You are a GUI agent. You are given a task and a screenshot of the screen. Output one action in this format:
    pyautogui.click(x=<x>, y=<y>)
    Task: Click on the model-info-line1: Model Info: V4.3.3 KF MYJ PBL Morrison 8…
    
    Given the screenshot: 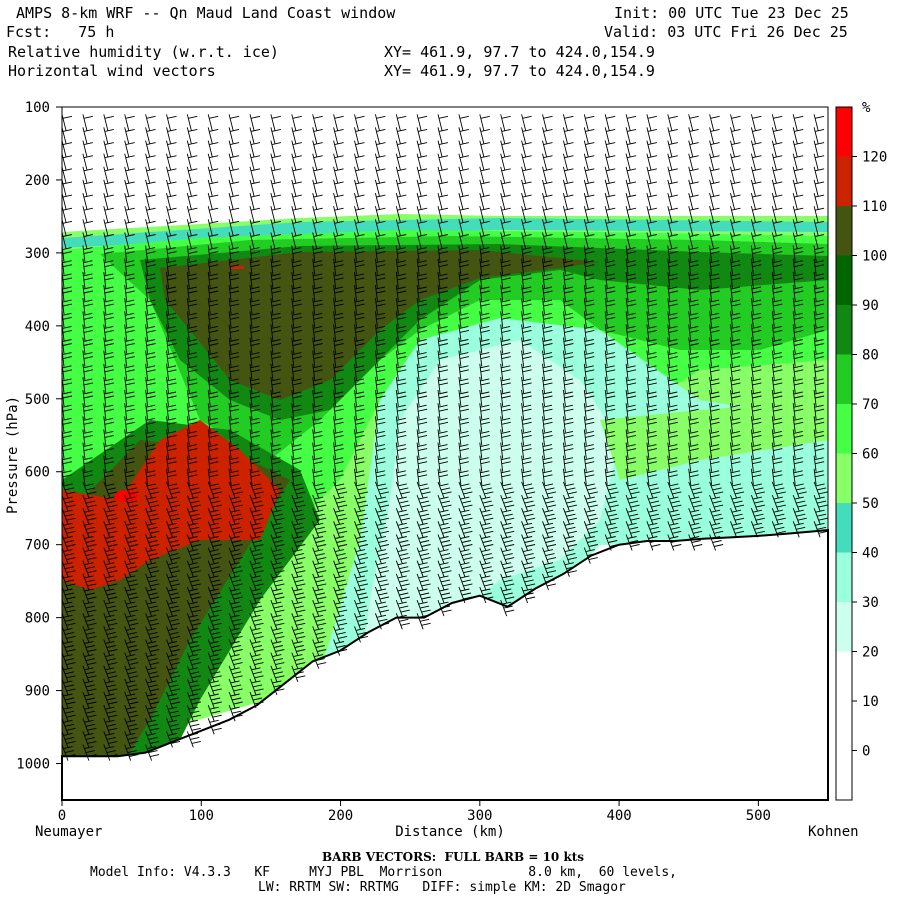 What is the action you would take?
    pyautogui.click(x=383, y=872)
    